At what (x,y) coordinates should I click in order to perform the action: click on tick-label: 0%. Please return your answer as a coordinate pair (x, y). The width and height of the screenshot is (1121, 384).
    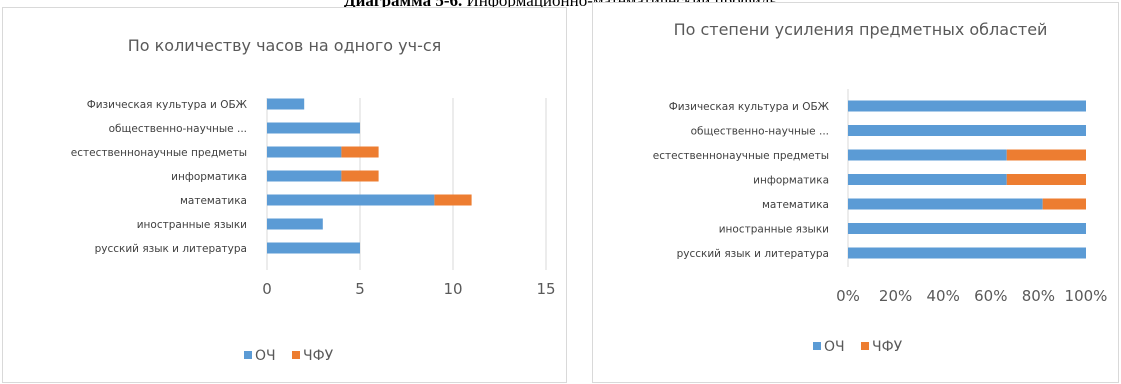
    Looking at the image, I should click on (848, 296).